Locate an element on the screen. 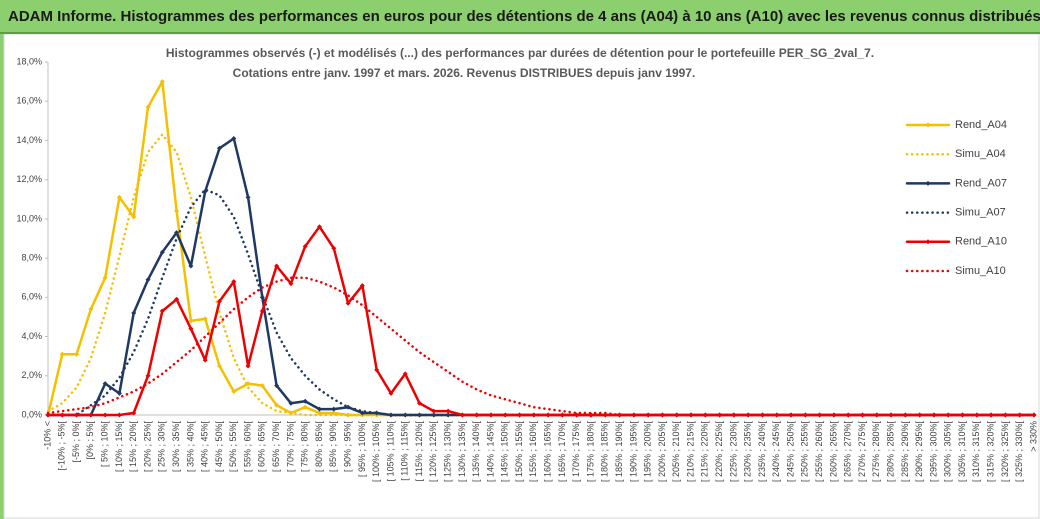  x-tick-label: [ 40% ; 45%[ is located at coordinates (205, 447).